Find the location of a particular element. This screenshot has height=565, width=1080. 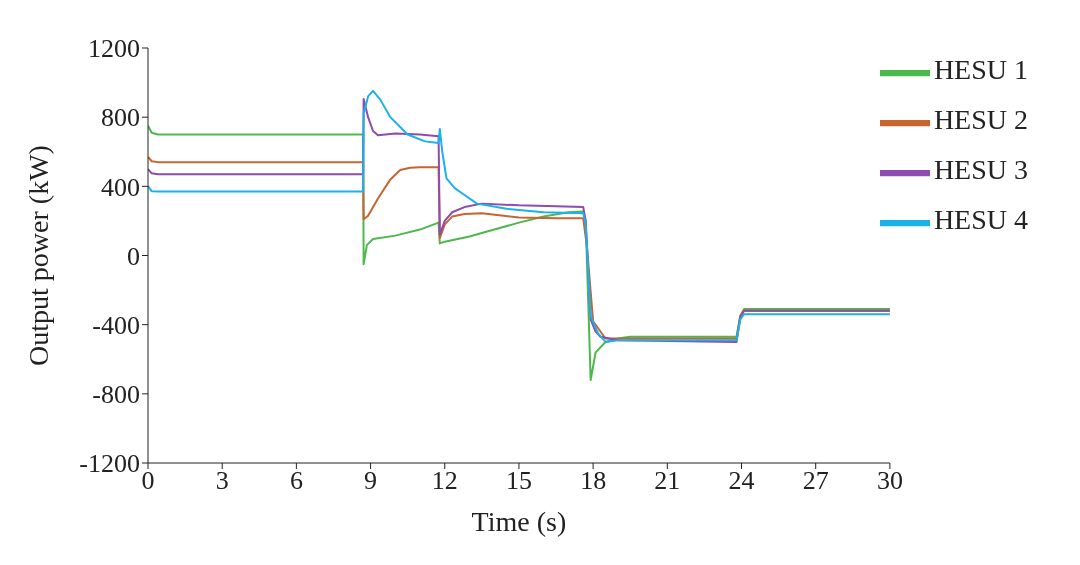

y-tick-label: -1200 is located at coordinates (109, 464).